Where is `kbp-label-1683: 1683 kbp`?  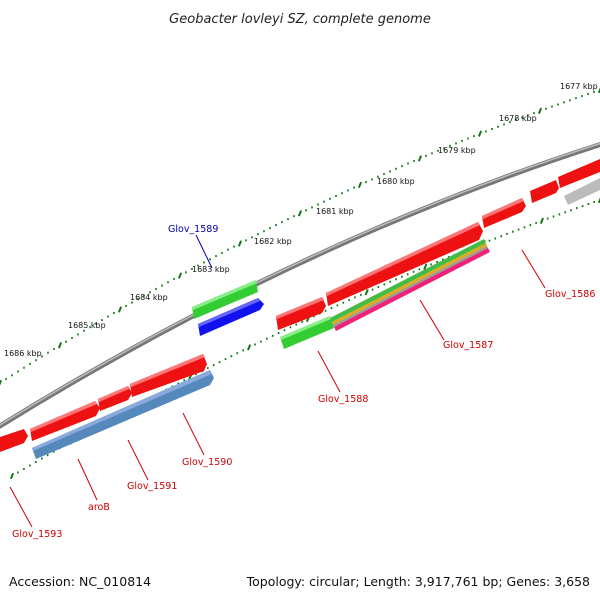 kbp-label-1683: 1683 kbp is located at coordinates (211, 269).